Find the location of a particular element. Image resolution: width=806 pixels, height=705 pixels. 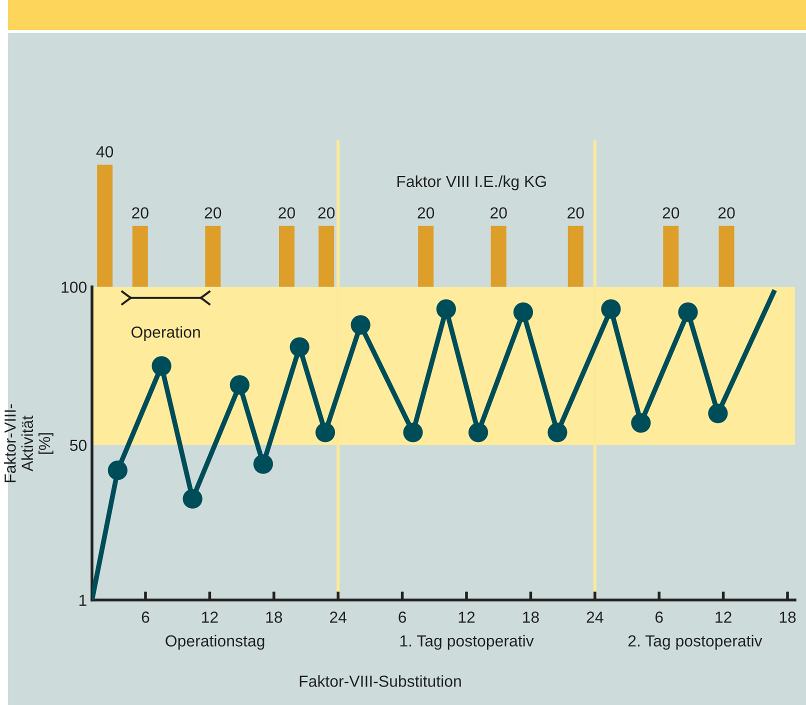

annotation: Operation is located at coordinates (166, 333).